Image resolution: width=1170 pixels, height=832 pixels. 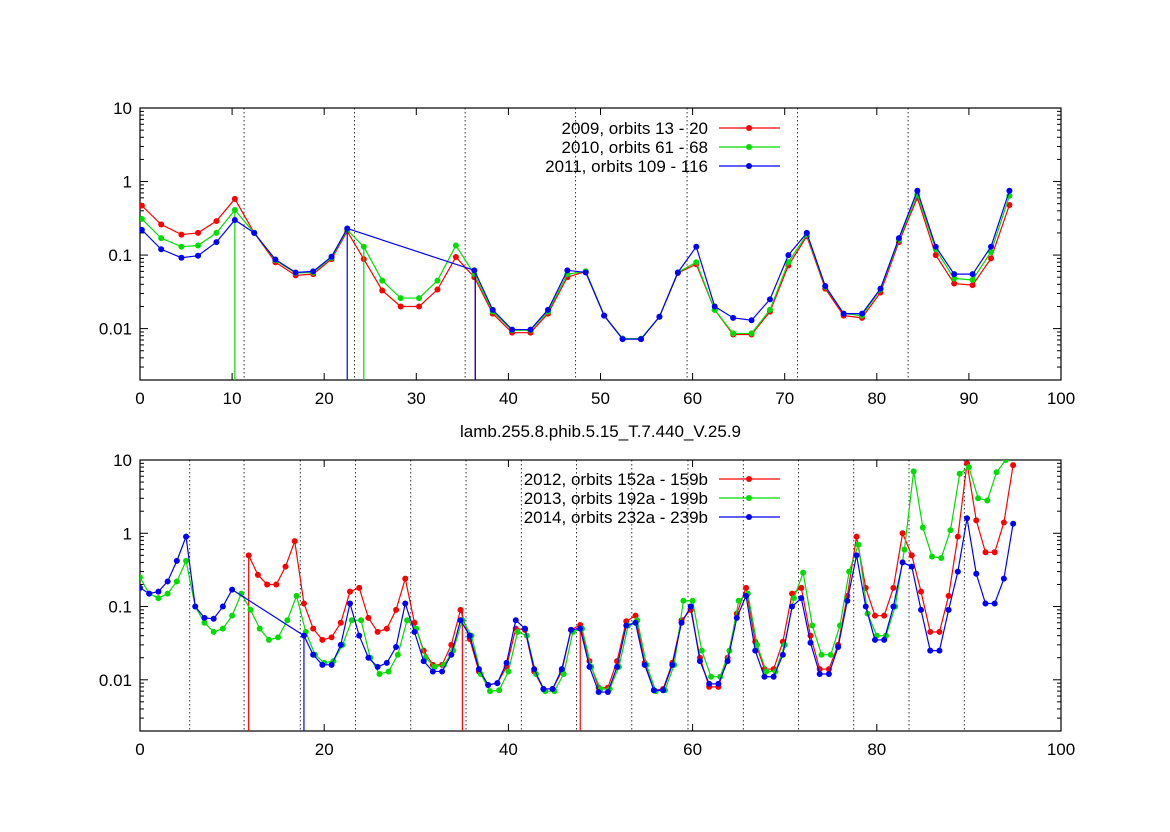 What do you see at coordinates (600, 398) in the screenshot?
I see `x-tick-label: 50` at bounding box center [600, 398].